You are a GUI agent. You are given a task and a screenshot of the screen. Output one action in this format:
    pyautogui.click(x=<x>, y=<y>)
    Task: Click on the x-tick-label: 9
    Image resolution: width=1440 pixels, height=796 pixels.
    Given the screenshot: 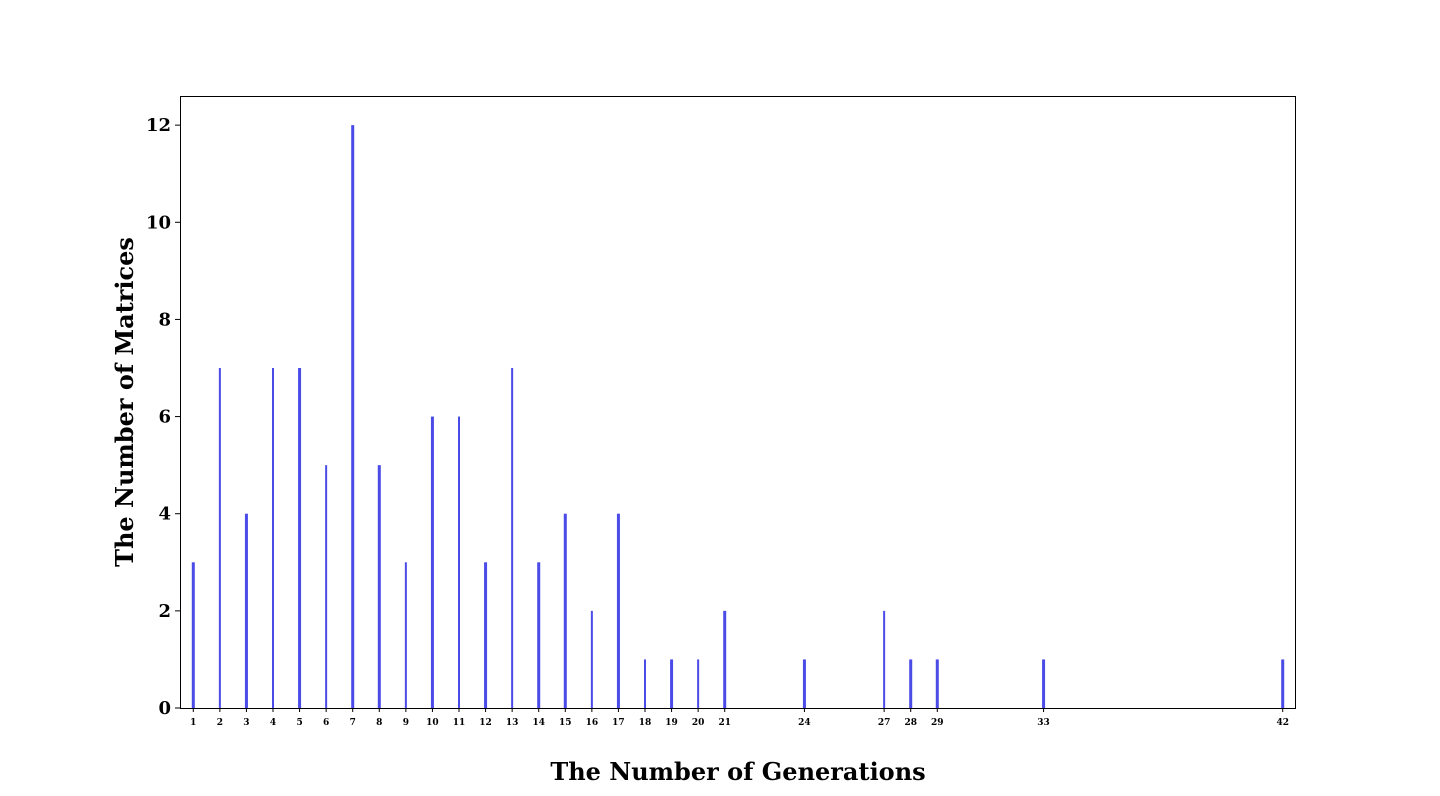 What is the action you would take?
    pyautogui.click(x=406, y=723)
    